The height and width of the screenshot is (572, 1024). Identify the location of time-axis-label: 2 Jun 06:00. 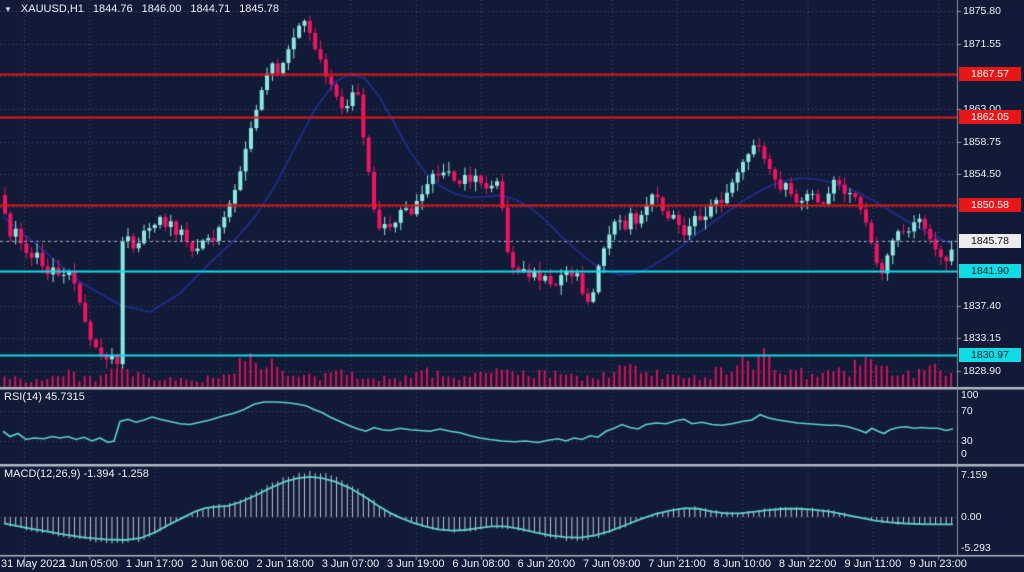
(220, 564).